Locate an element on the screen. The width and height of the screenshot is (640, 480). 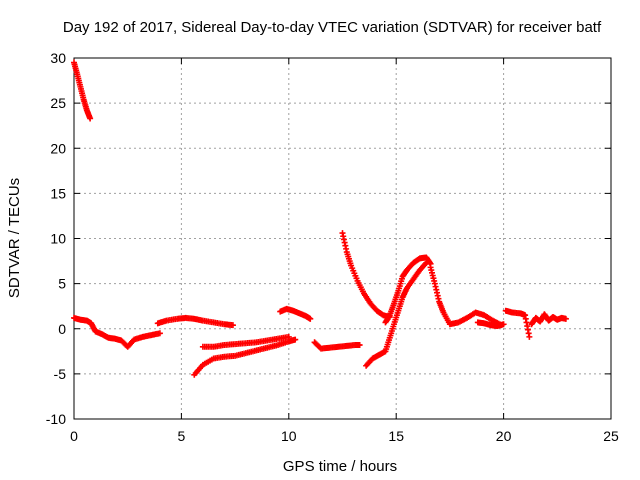
y-tick-label: 20 is located at coordinates (58, 148).